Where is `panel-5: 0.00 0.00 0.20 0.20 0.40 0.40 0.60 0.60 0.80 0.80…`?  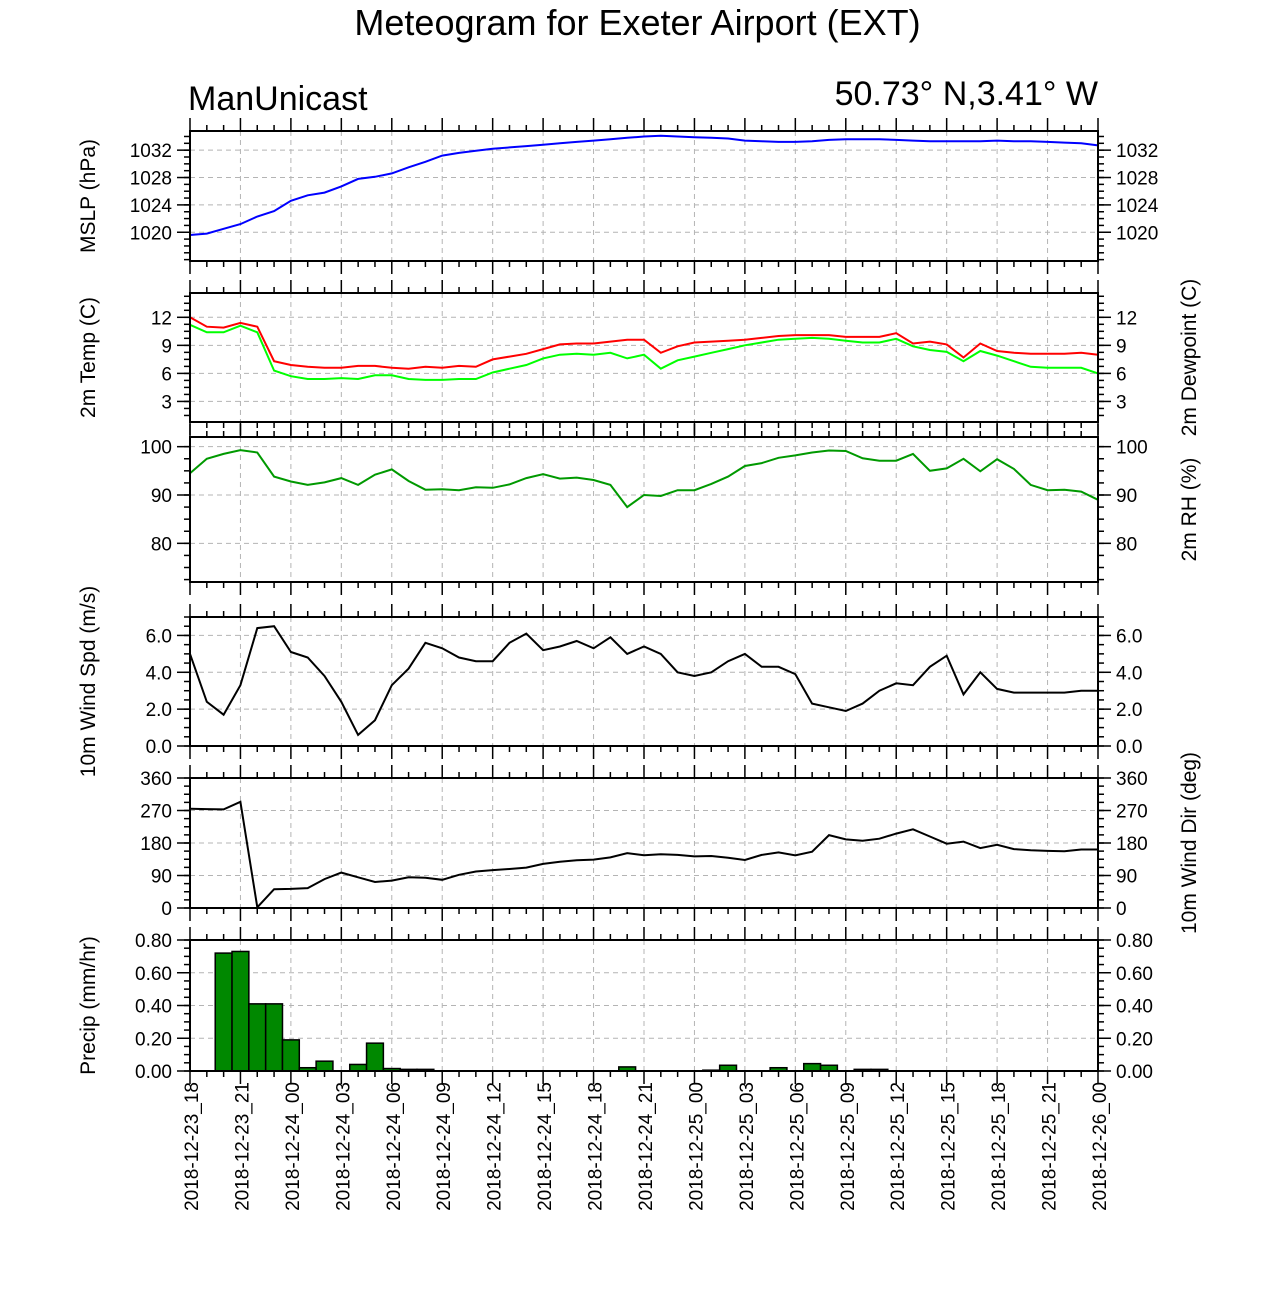
panel-5: 0.00 0.00 0.20 0.20 0.40 0.40 0.60 0.60 0.80 0.80… is located at coordinates (615, 1005).